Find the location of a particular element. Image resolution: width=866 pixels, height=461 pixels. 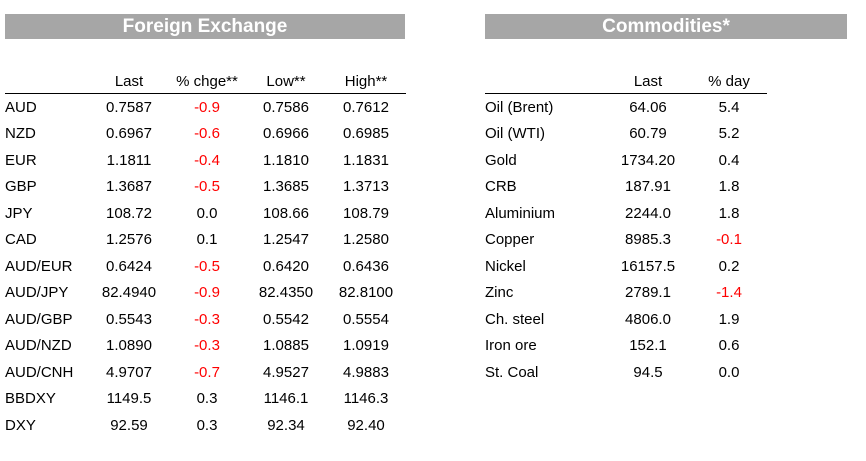

fx-row: AUD 0.7587 -0.9 0.7586 0.7612 is located at coordinates (205, 107).